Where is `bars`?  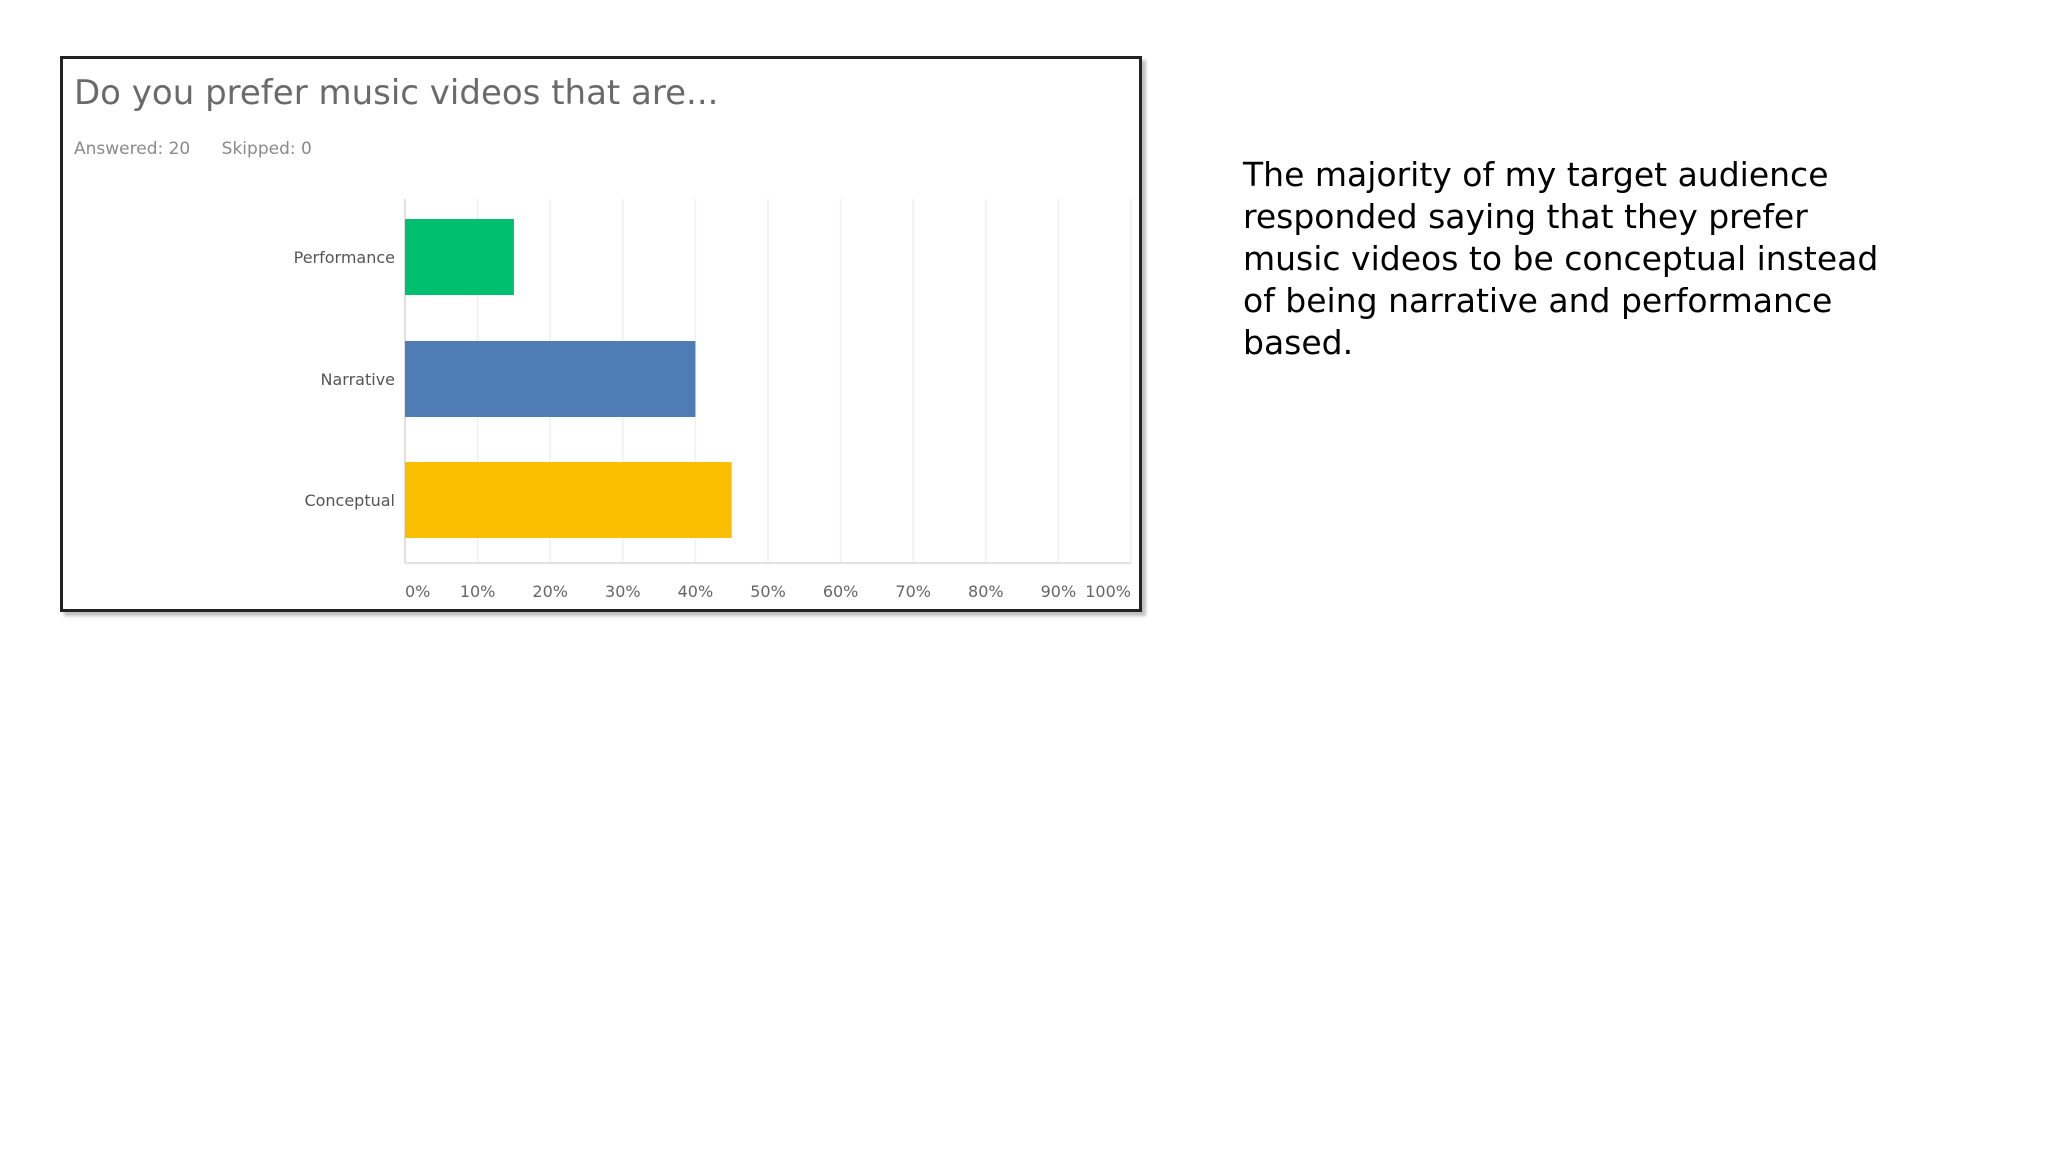 bars is located at coordinates (568, 378).